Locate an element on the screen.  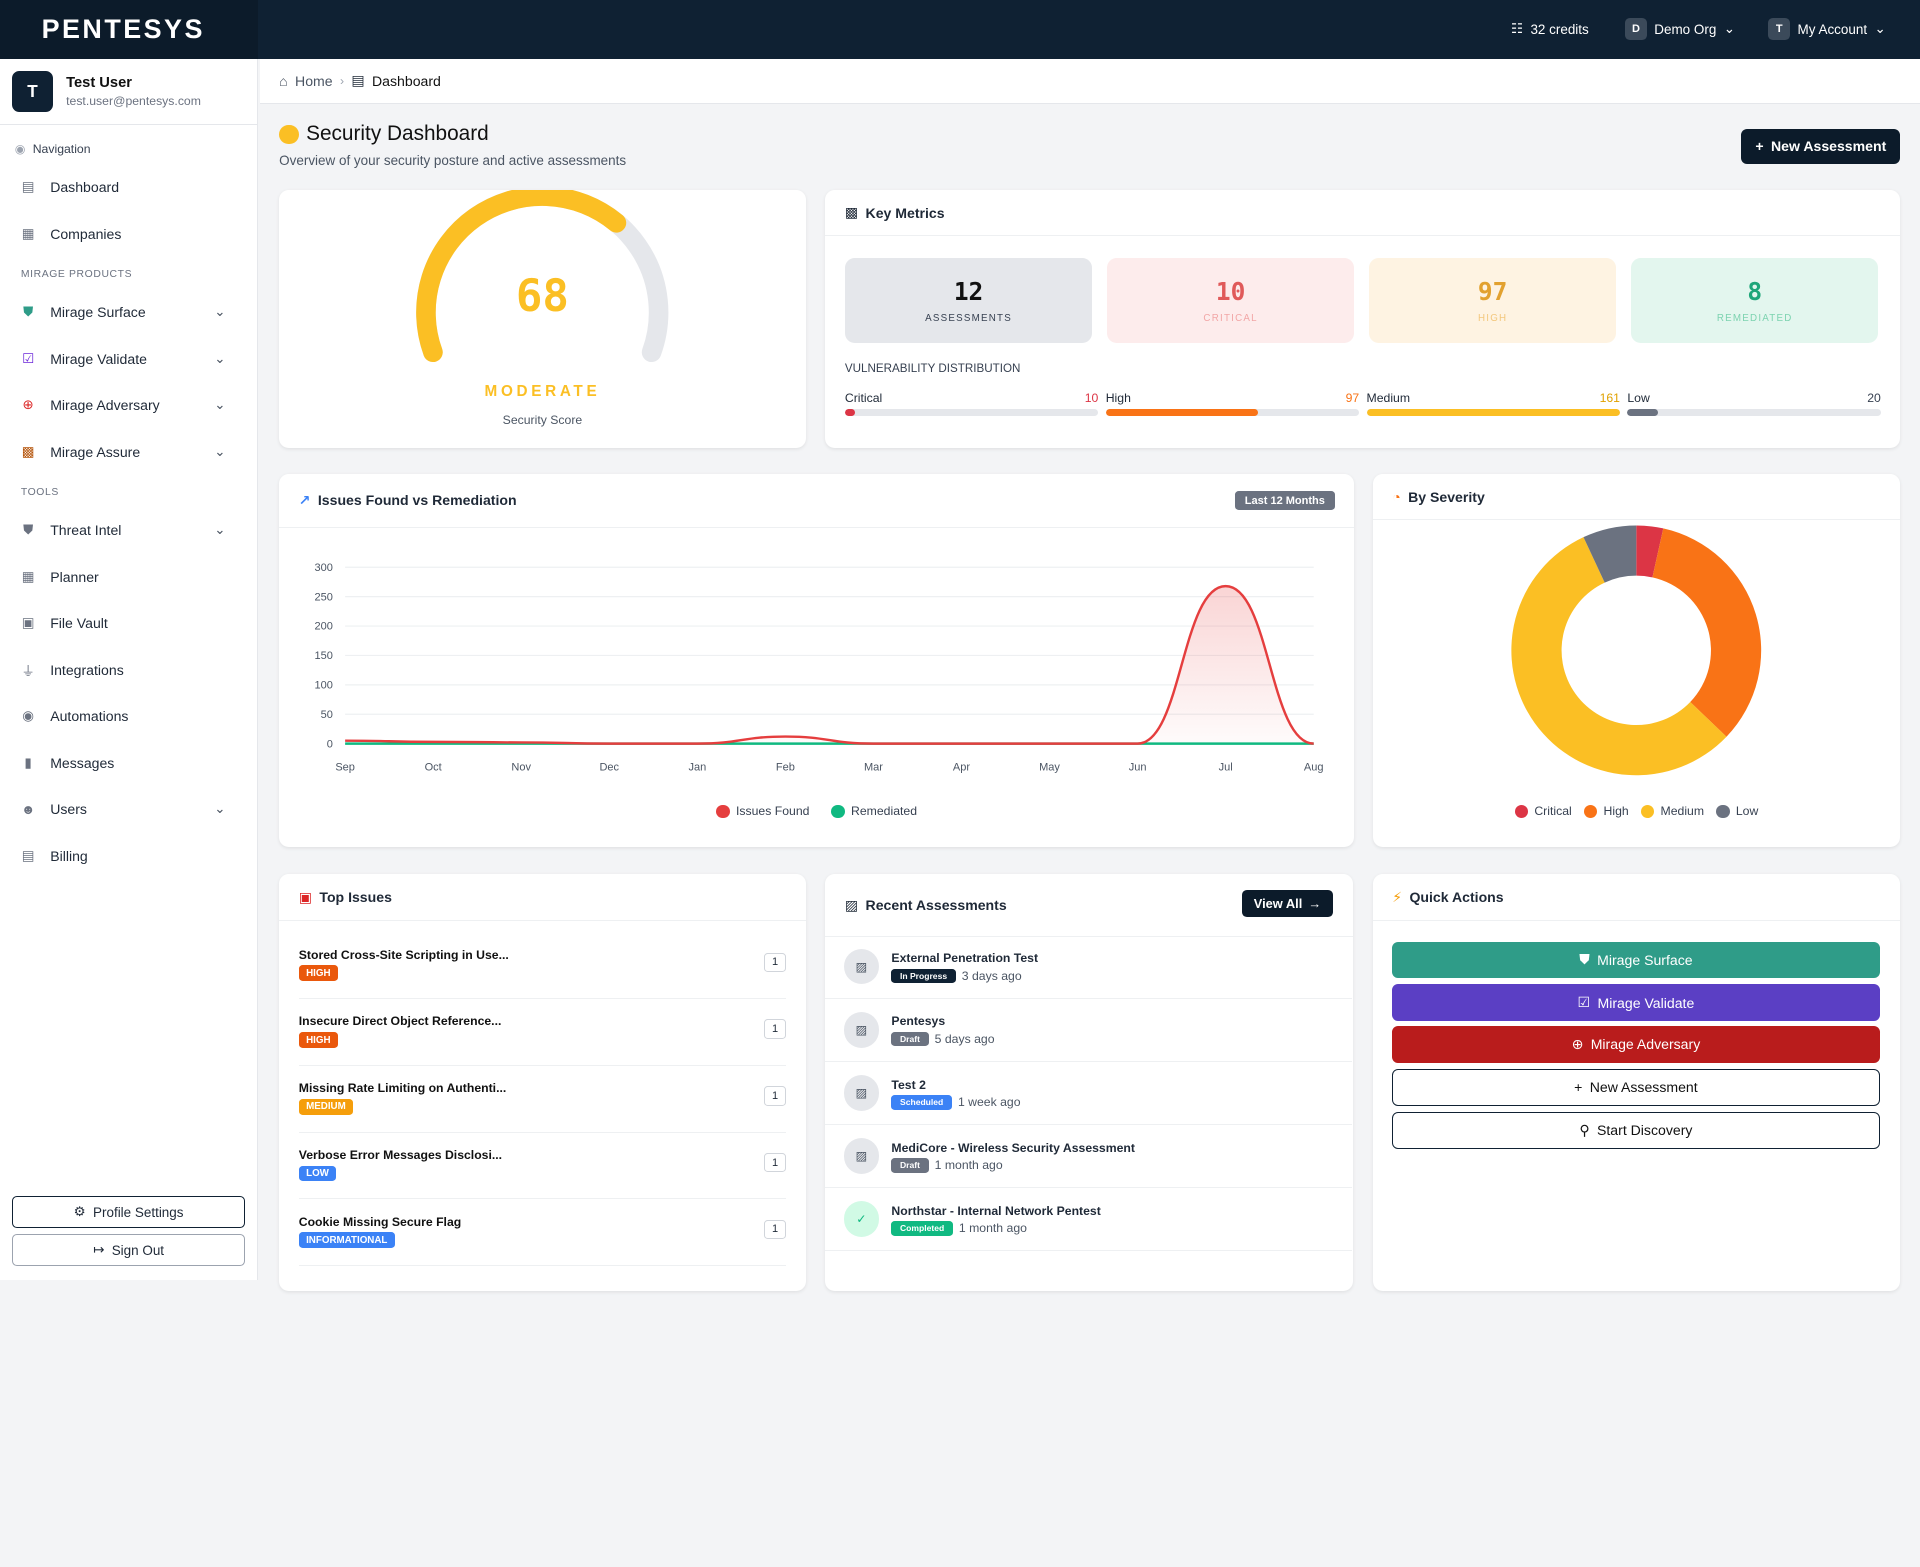
legend-low: Low is located at coordinates (1737, 811).